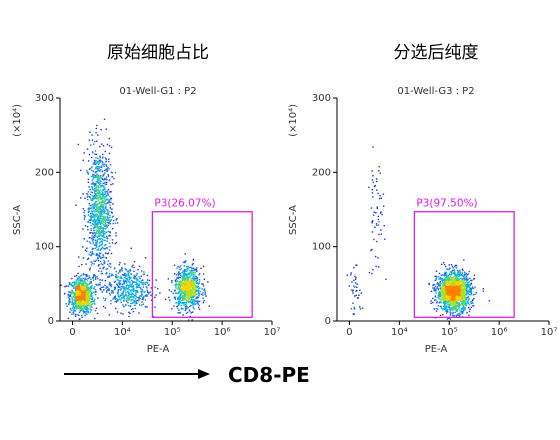 The image size is (560, 440). Describe the element at coordinates (202, 264) in the screenshot. I see `gate-p3` at that location.